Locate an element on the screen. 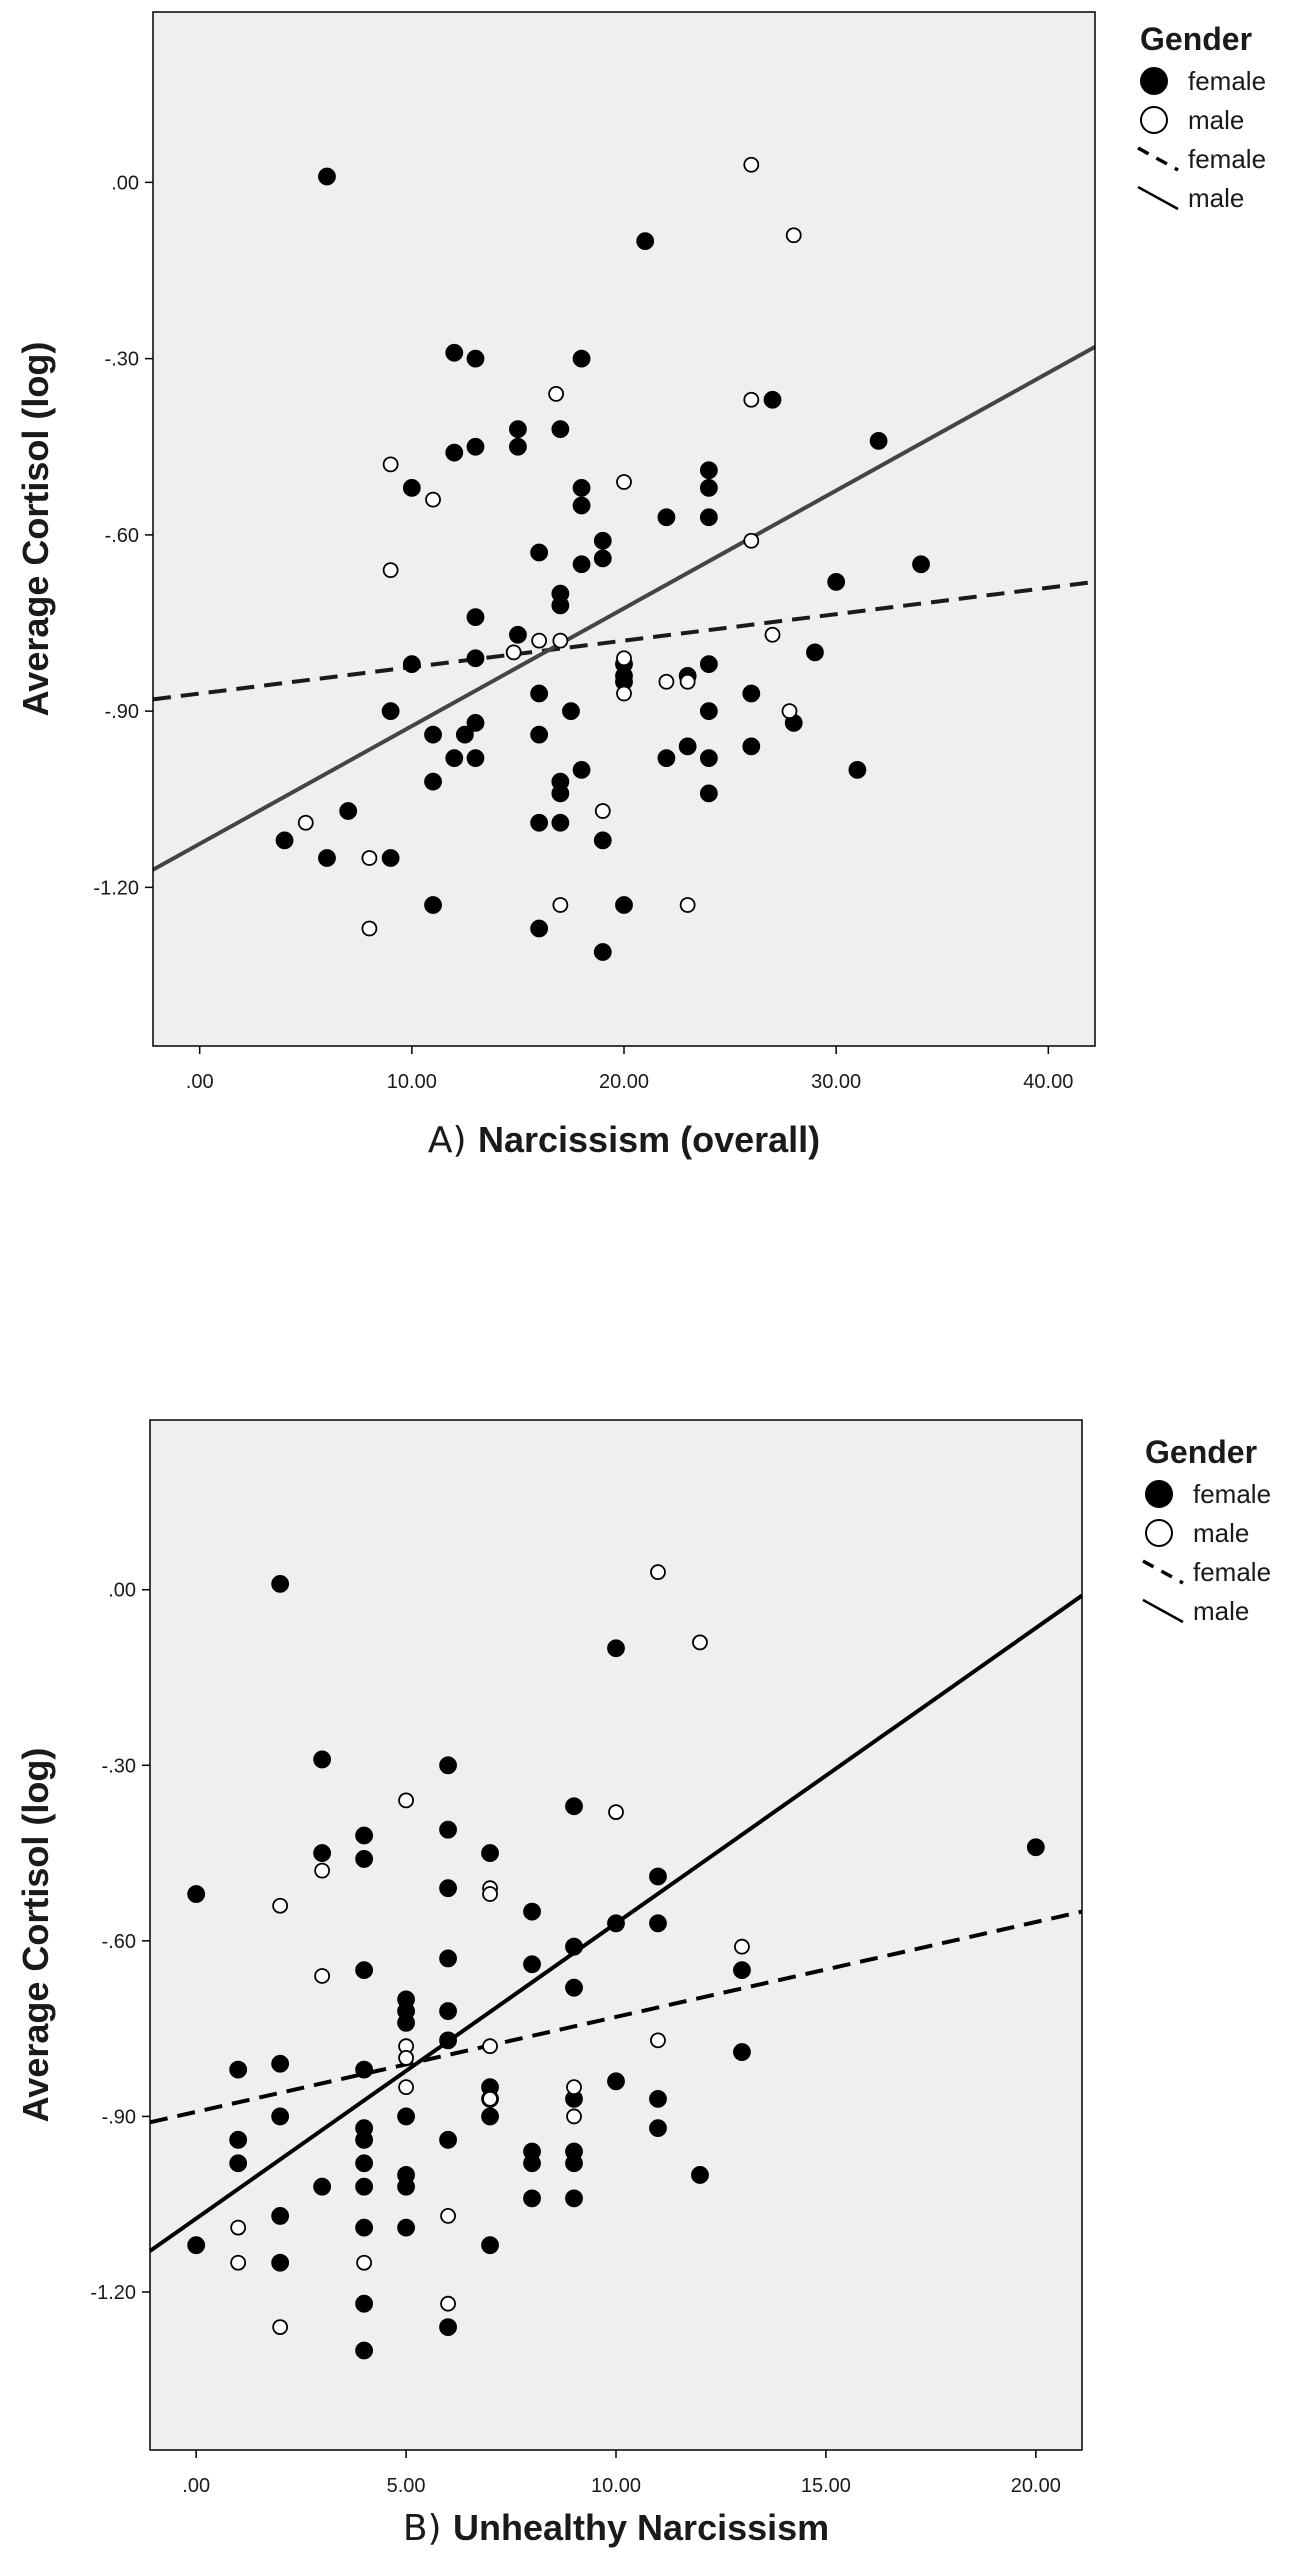 This screenshot has width=1299, height=2560. legend-line-female is located at coordinates (1163, 1572).